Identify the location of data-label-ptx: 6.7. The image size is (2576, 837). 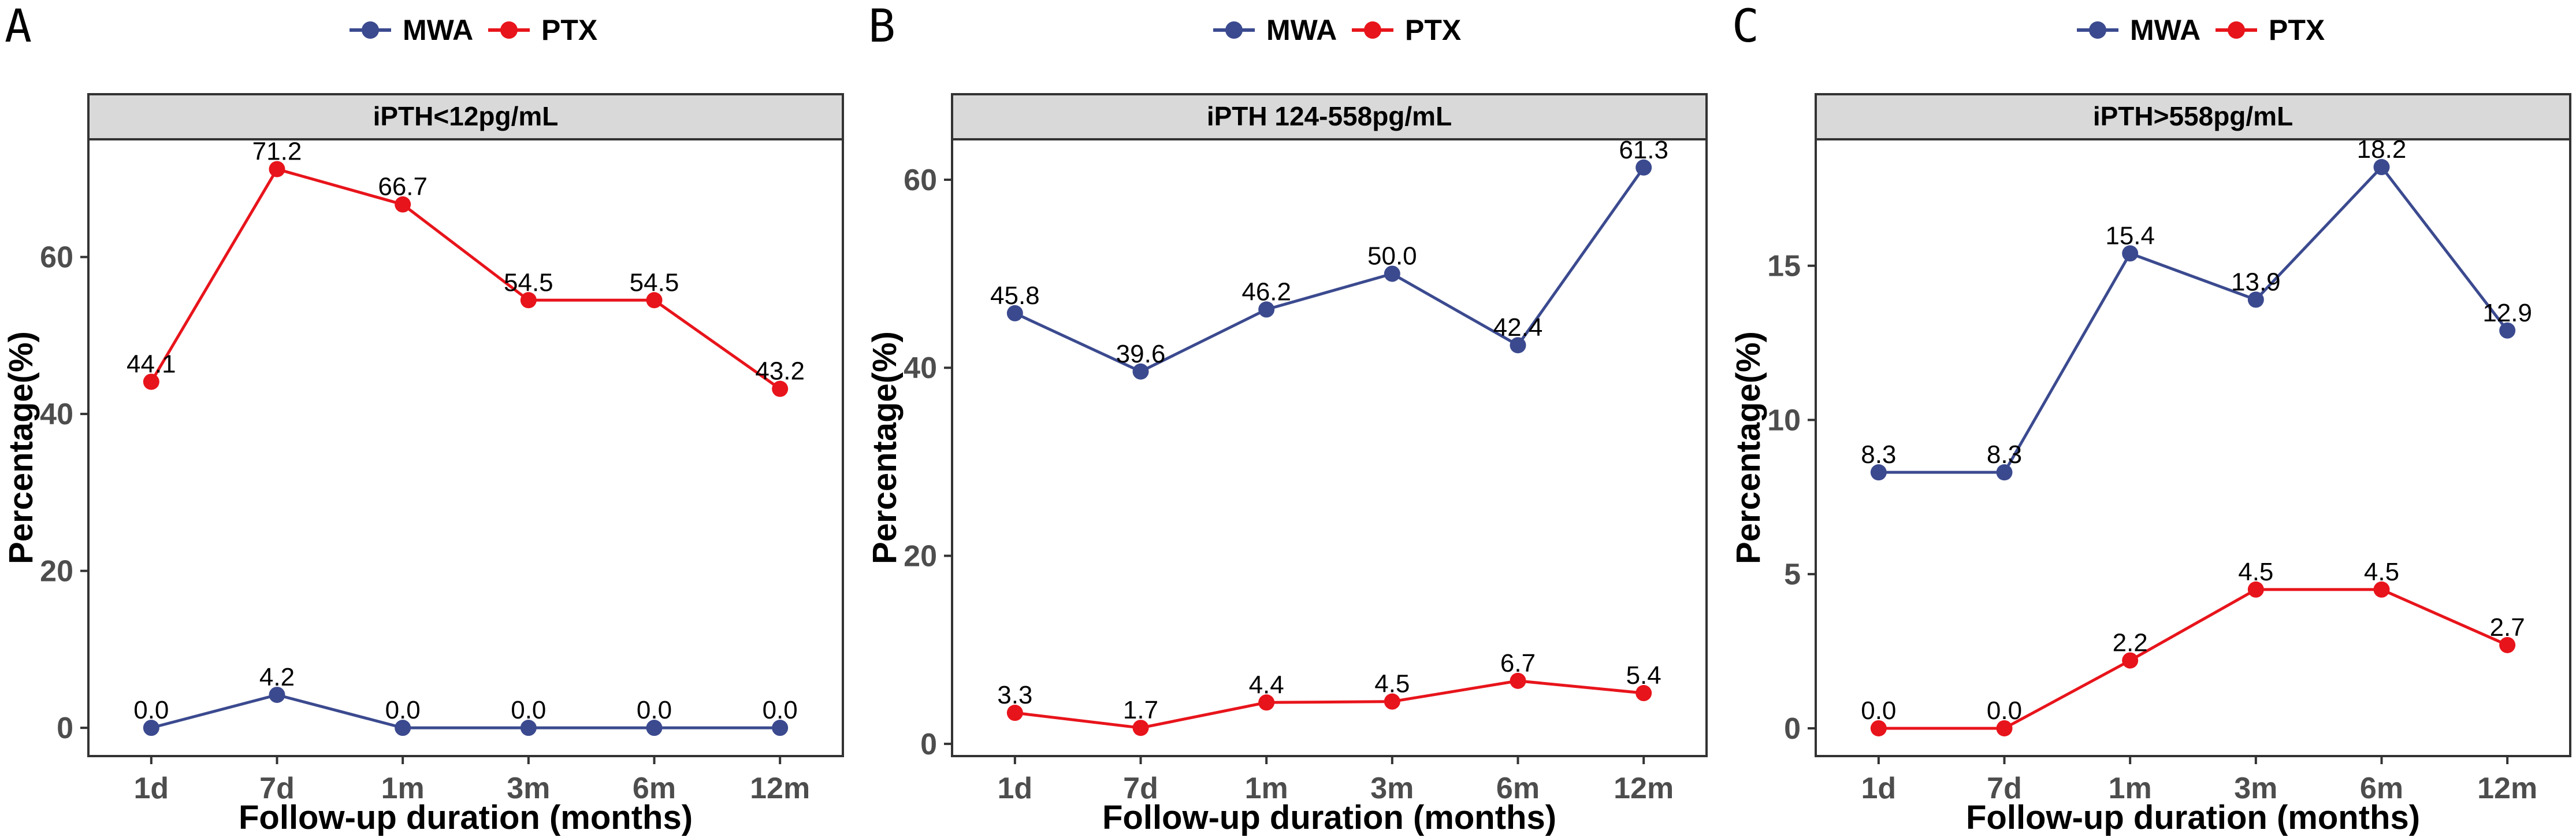
(1518, 663).